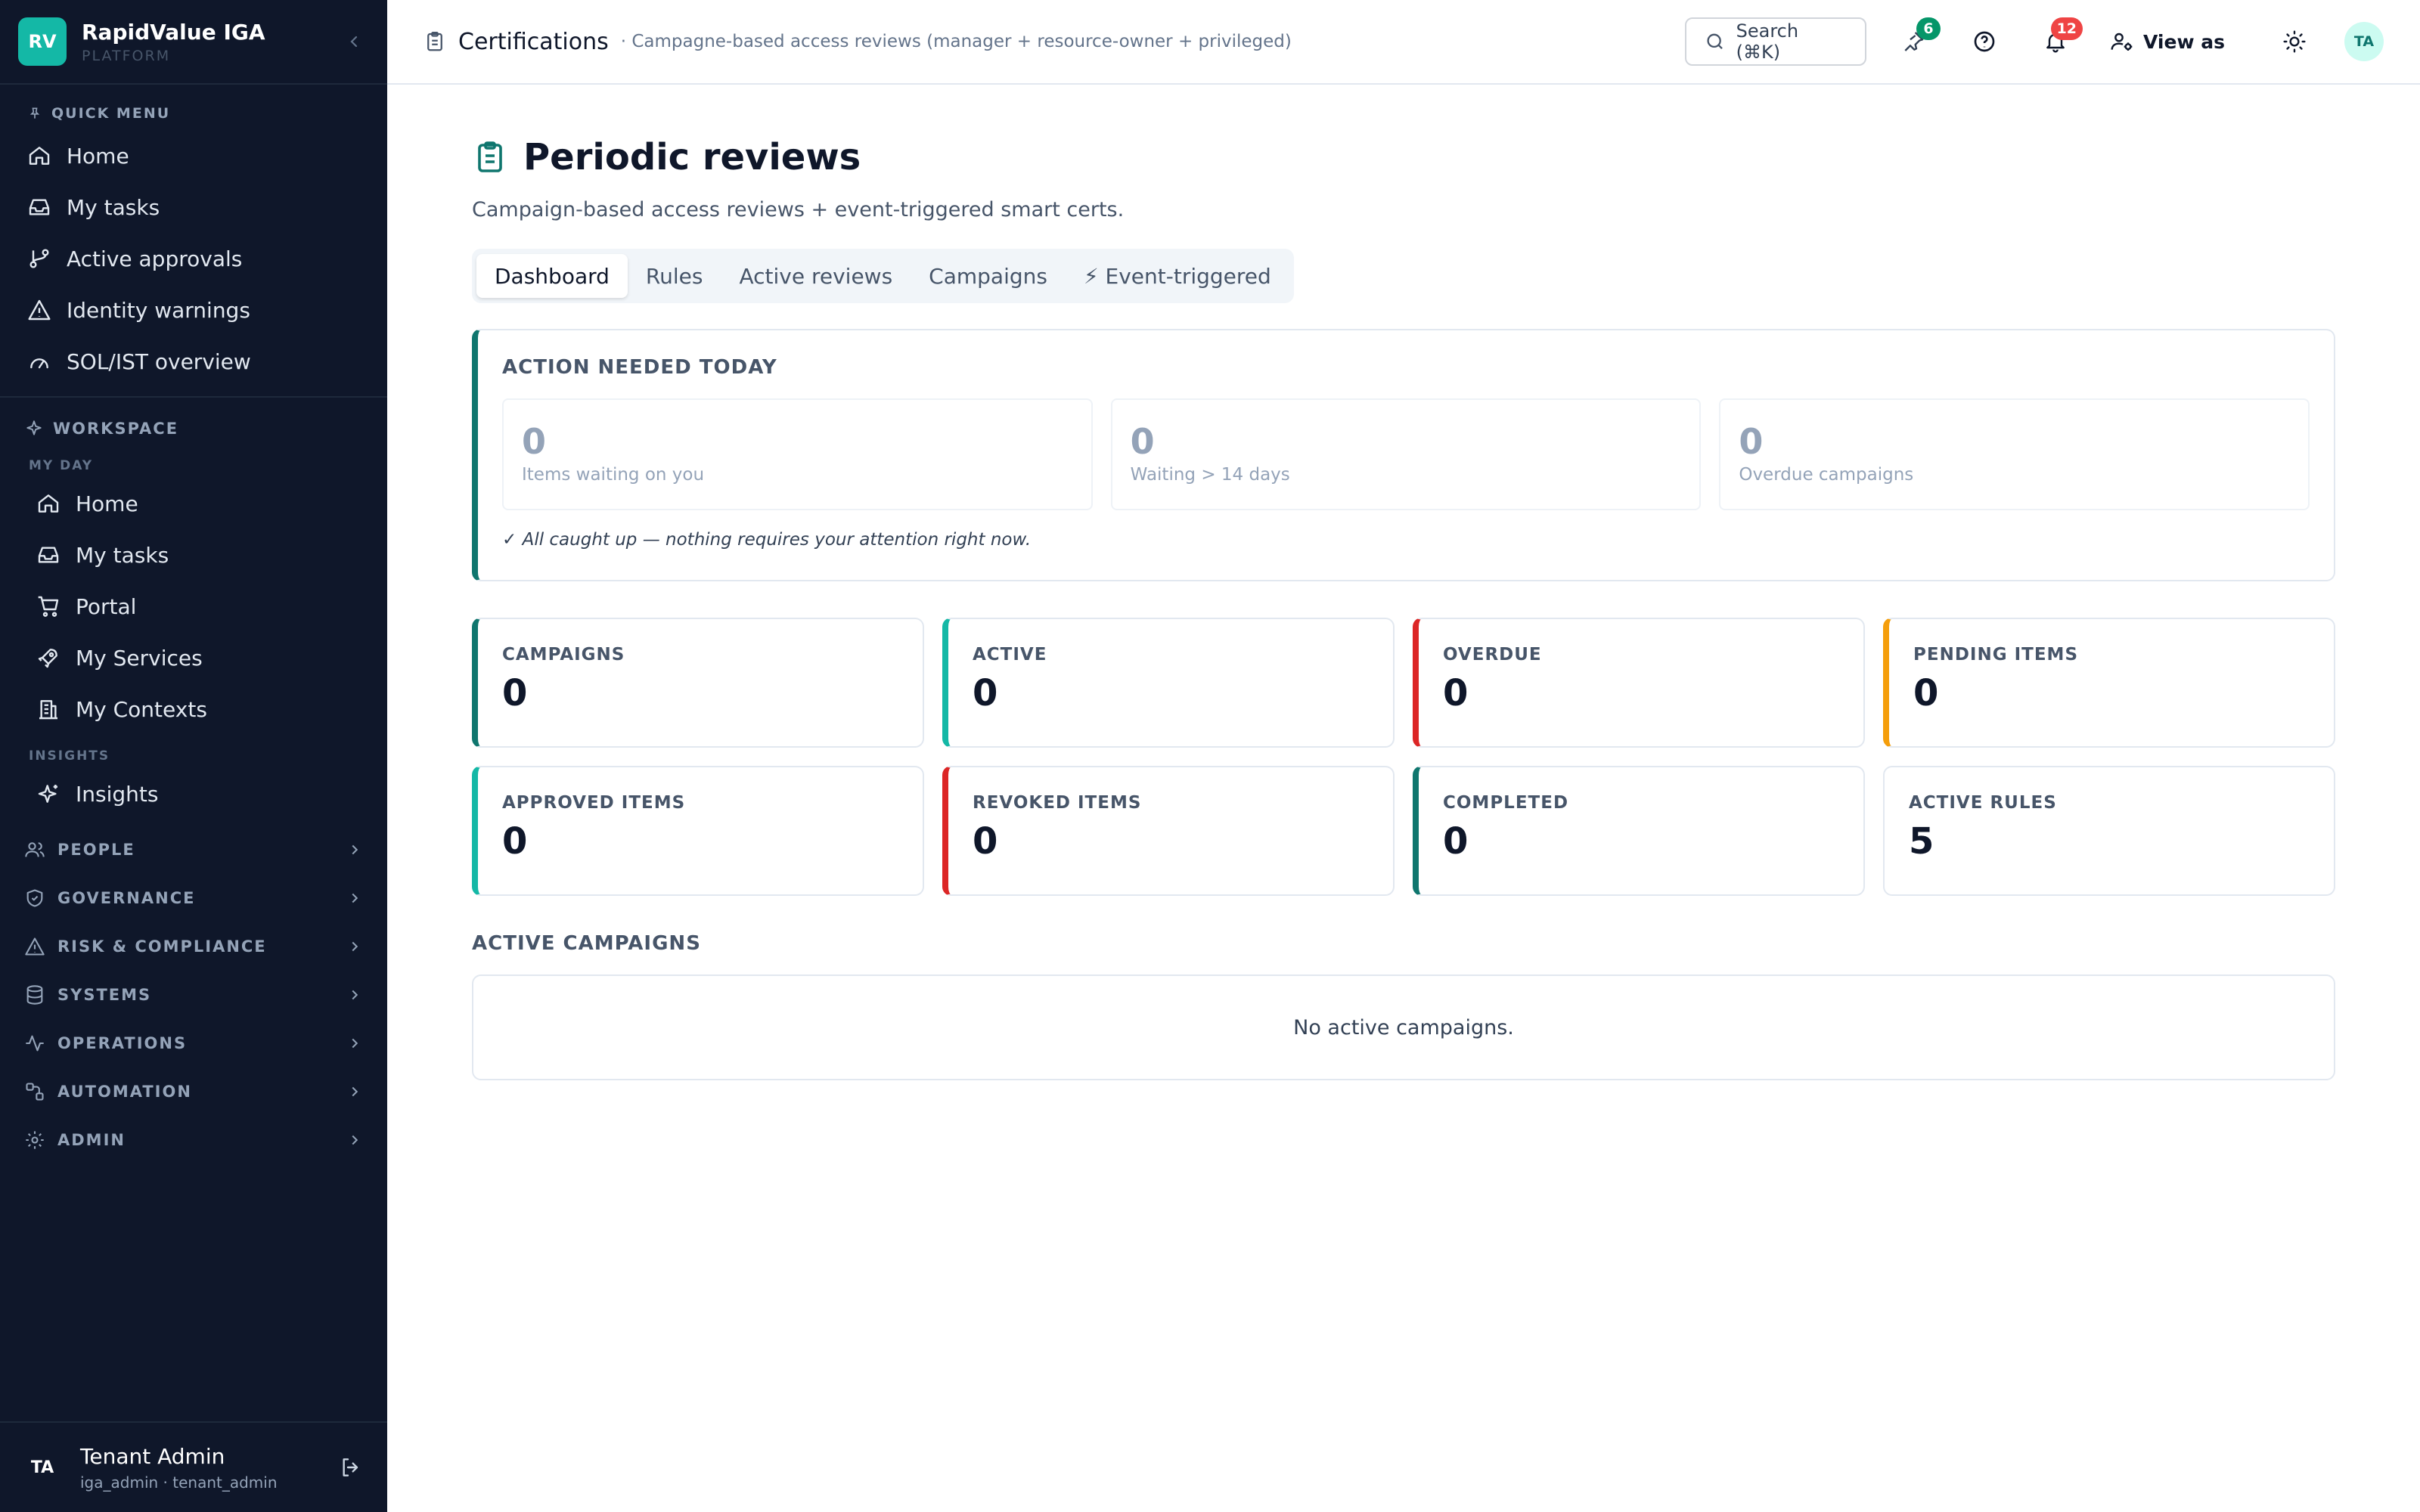  I want to click on sidebar-group-risk-compliance: RISK & COMPLIANCE, so click(193, 946).